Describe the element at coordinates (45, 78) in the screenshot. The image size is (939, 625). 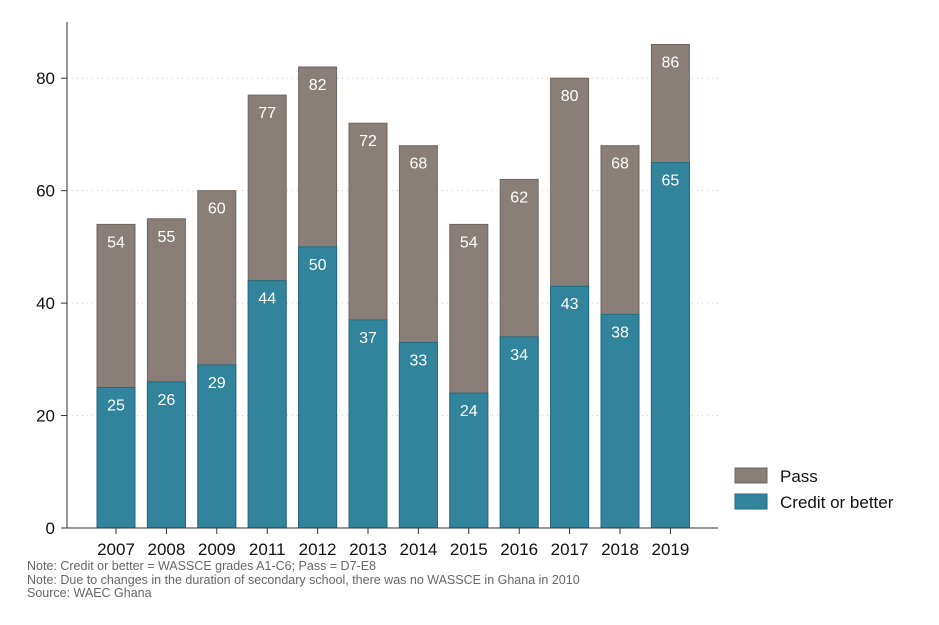
I see `y-tick-label: 80` at that location.